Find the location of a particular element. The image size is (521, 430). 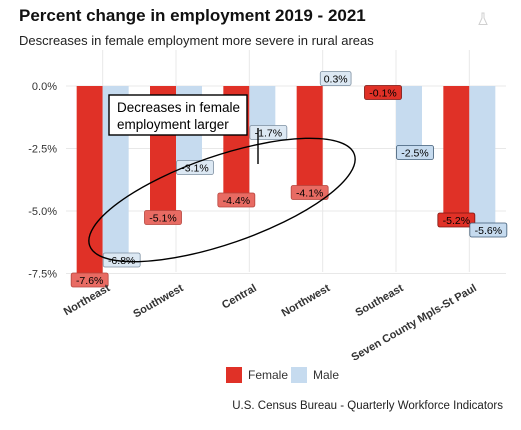

svg-text: -1.7% is located at coordinates (268, 134).